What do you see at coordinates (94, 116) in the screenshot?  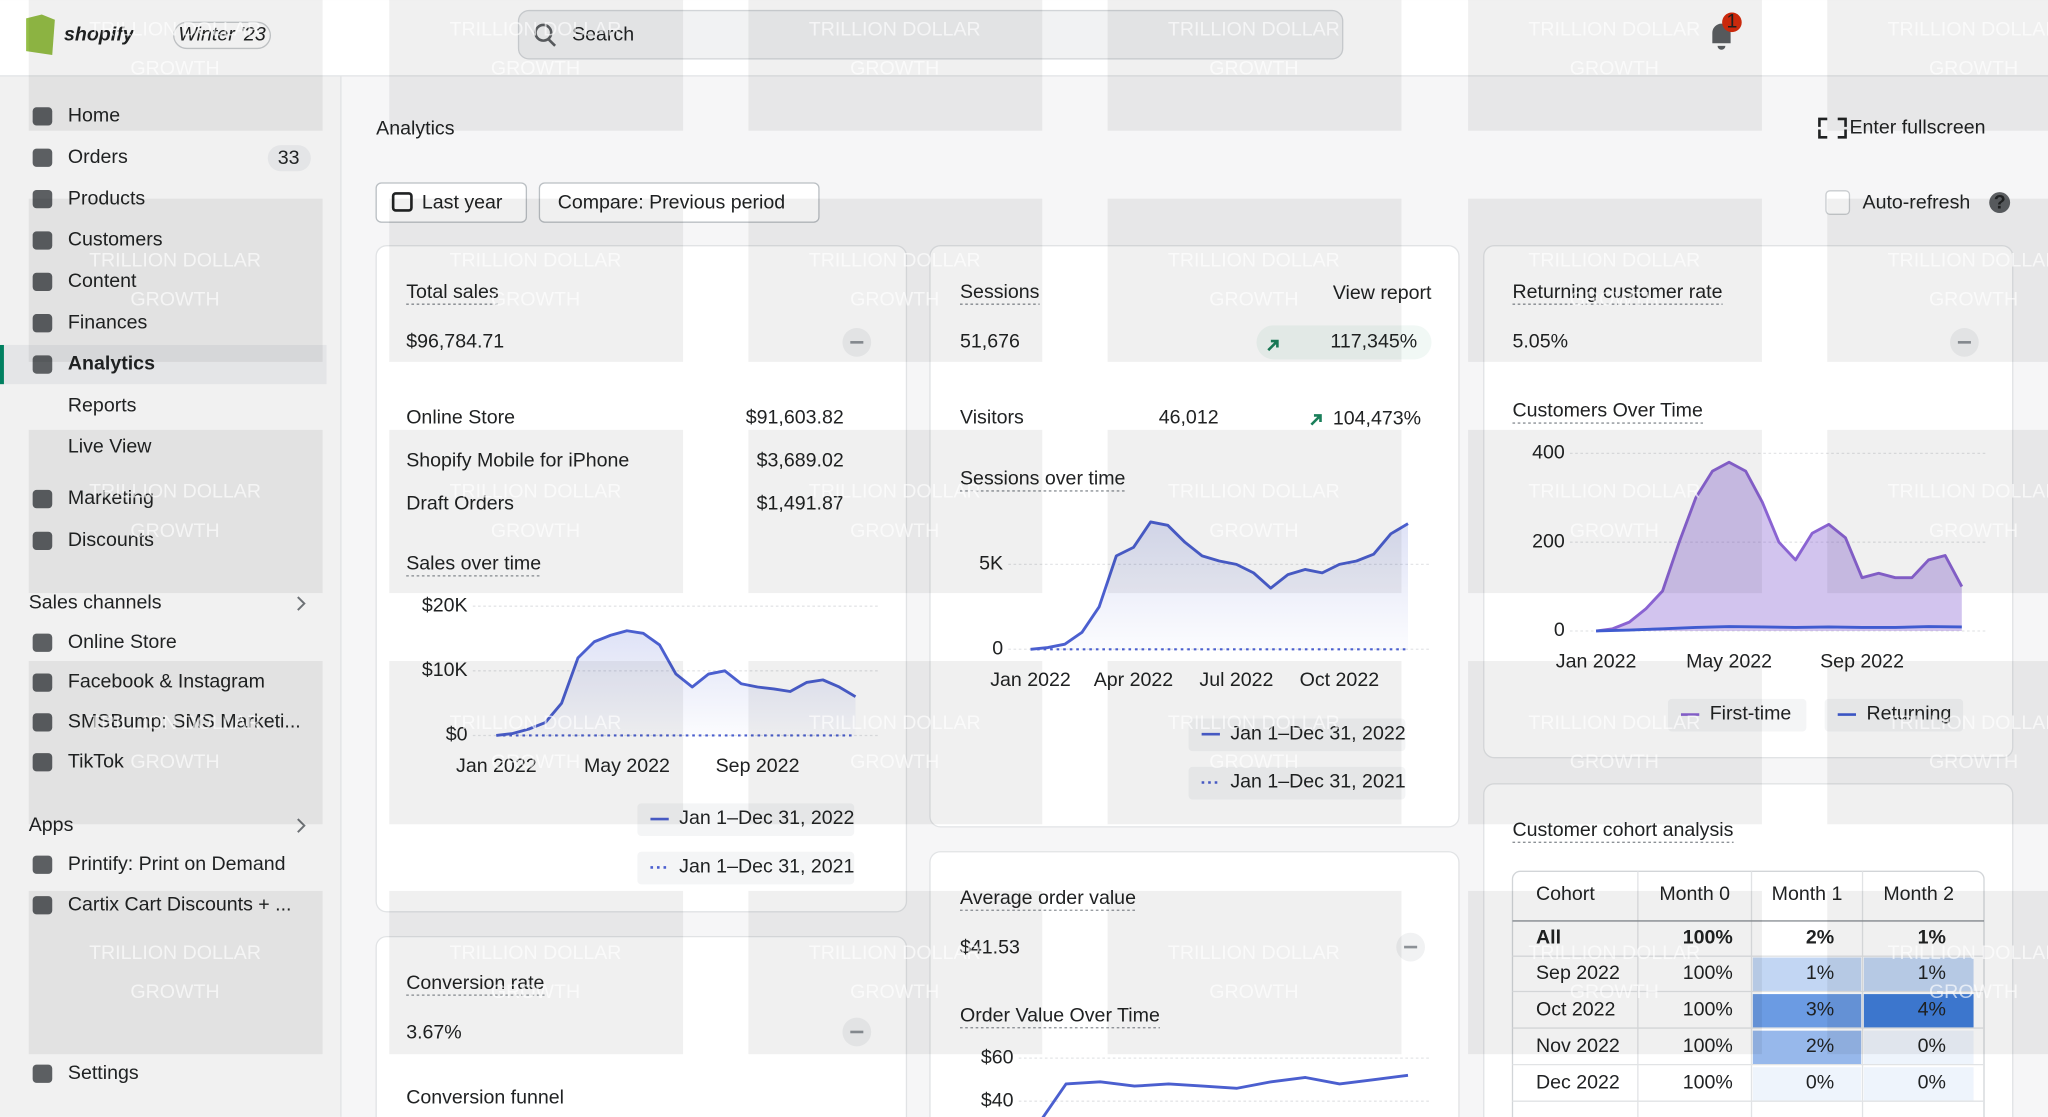 I see `nav-item: Home` at bounding box center [94, 116].